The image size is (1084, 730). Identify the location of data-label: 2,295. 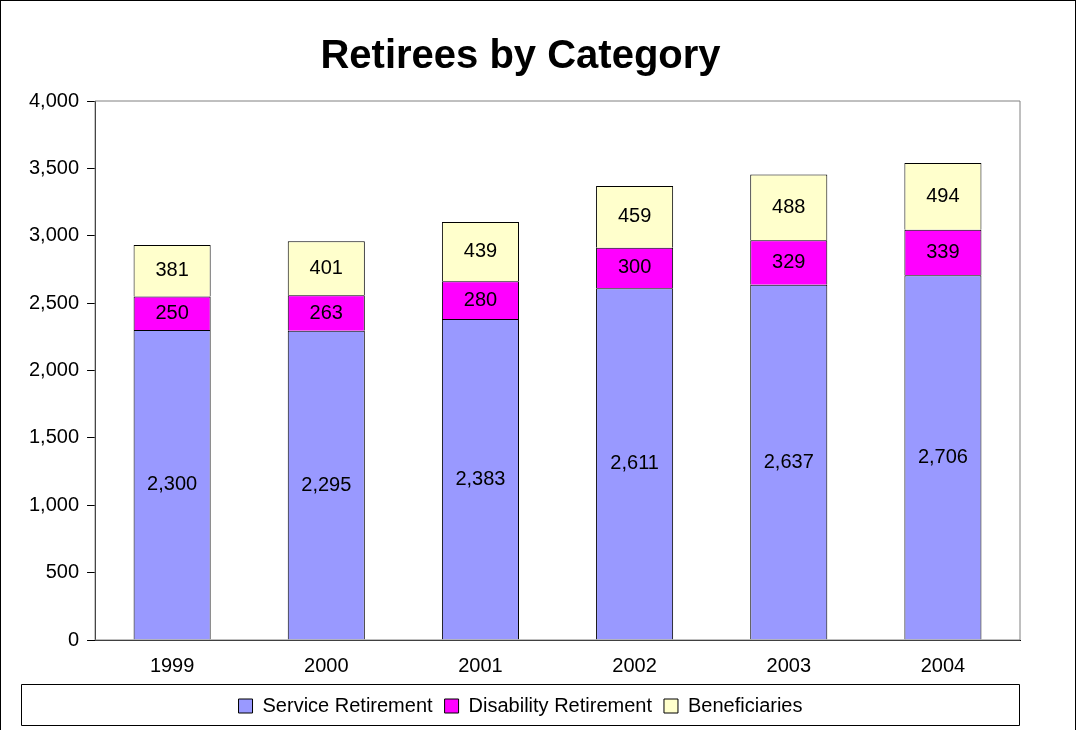
(326, 483).